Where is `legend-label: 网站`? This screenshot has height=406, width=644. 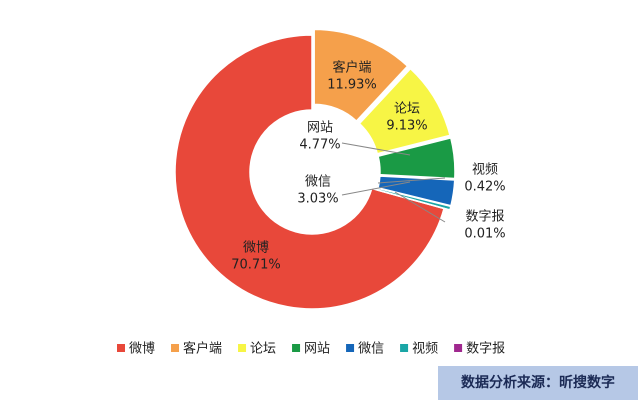 legend-label: 网站 is located at coordinates (317, 349).